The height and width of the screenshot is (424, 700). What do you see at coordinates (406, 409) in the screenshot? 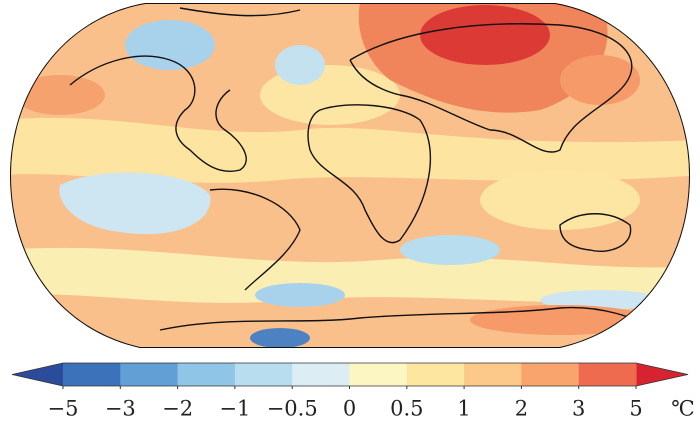
I see `colorbar-tick-label: 0.5` at bounding box center [406, 409].